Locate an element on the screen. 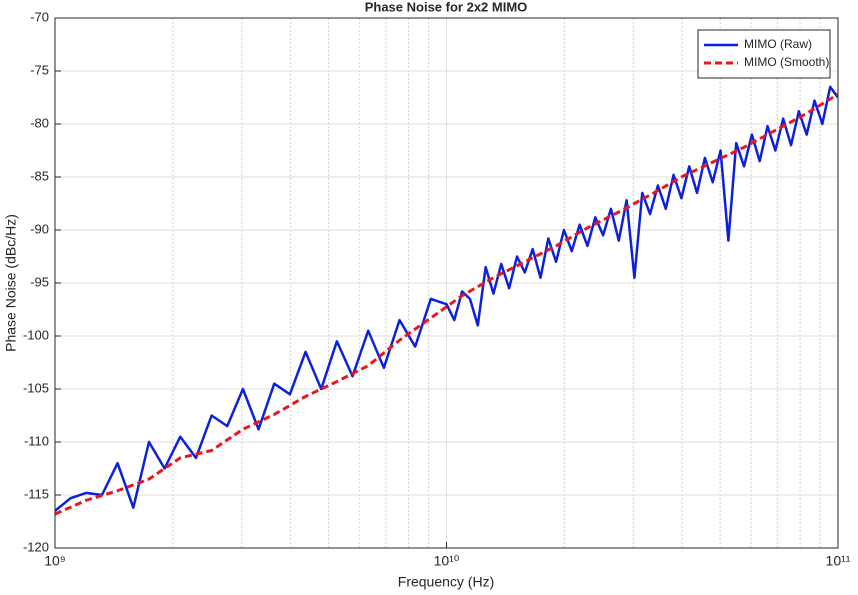  y-tick-label: -80 is located at coordinates (39, 122).